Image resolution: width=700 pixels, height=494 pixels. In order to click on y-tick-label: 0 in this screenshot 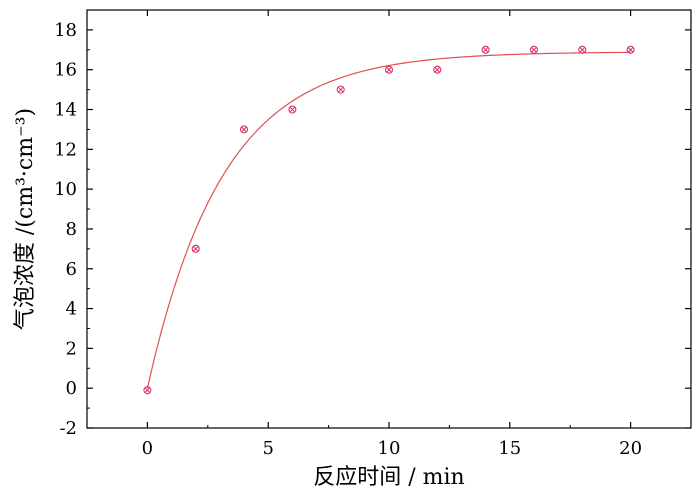, I will do `click(71, 388)`.